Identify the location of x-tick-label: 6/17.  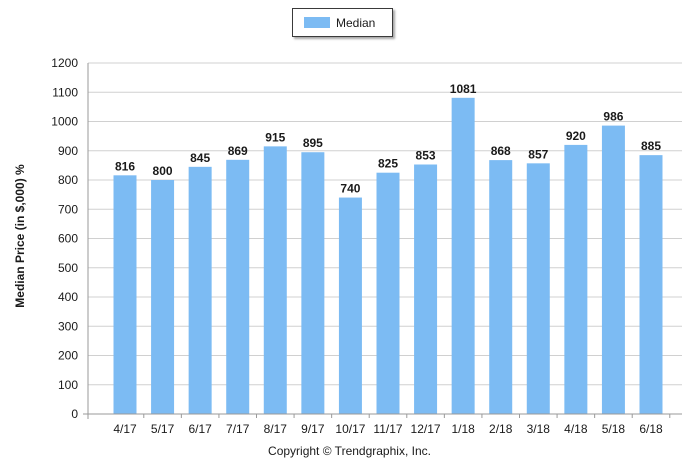
(200, 429).